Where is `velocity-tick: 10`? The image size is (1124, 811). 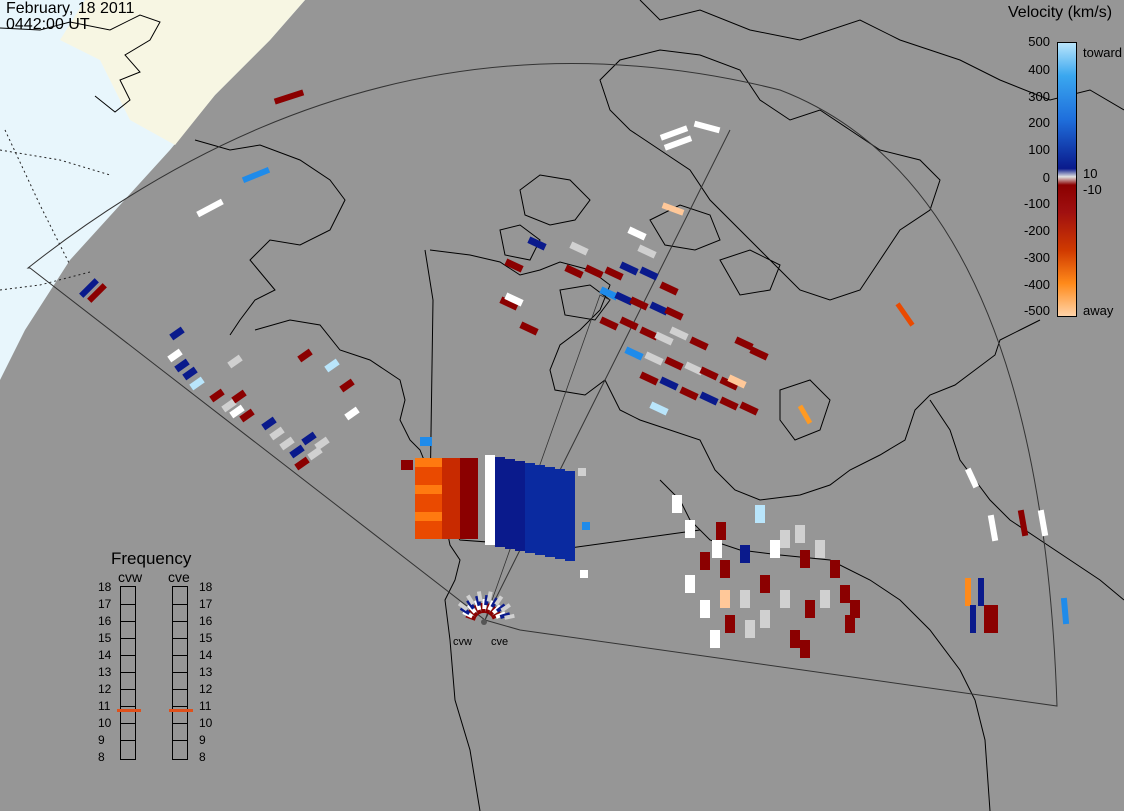 velocity-tick: 10 is located at coordinates (1090, 173).